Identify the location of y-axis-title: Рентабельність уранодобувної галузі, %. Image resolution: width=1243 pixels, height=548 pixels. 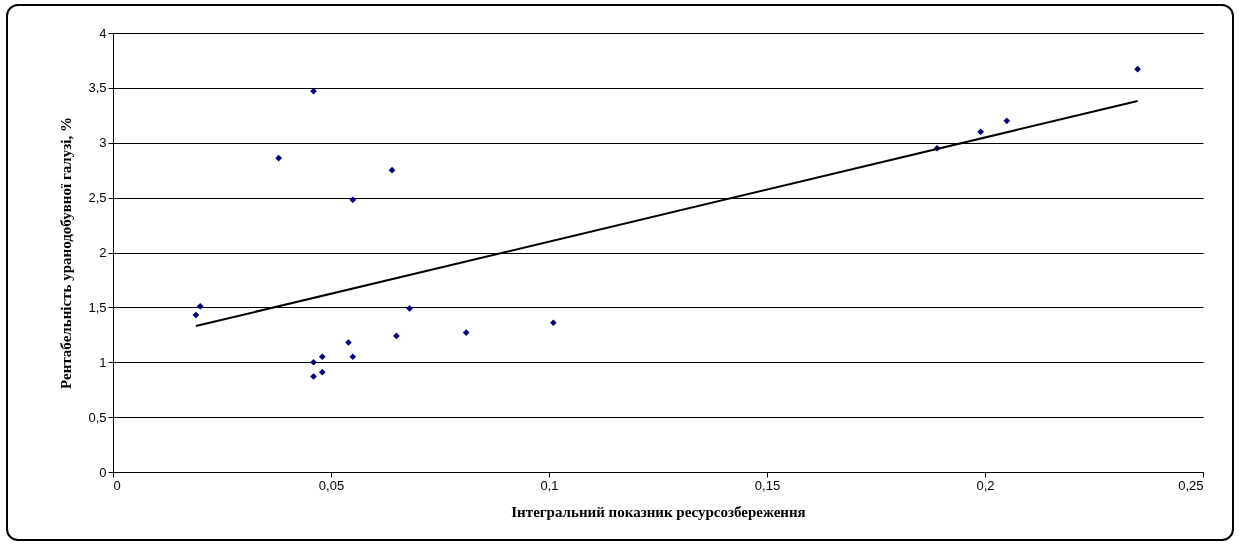
(66, 253).